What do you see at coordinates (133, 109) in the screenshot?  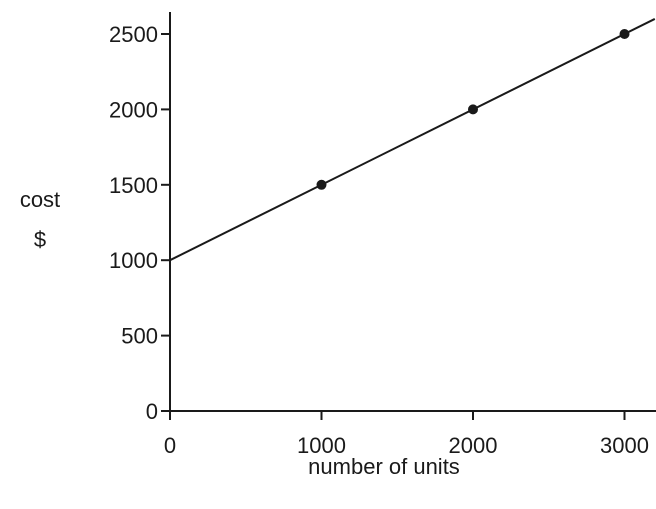 I see `y-tick-label-2000: 2000` at bounding box center [133, 109].